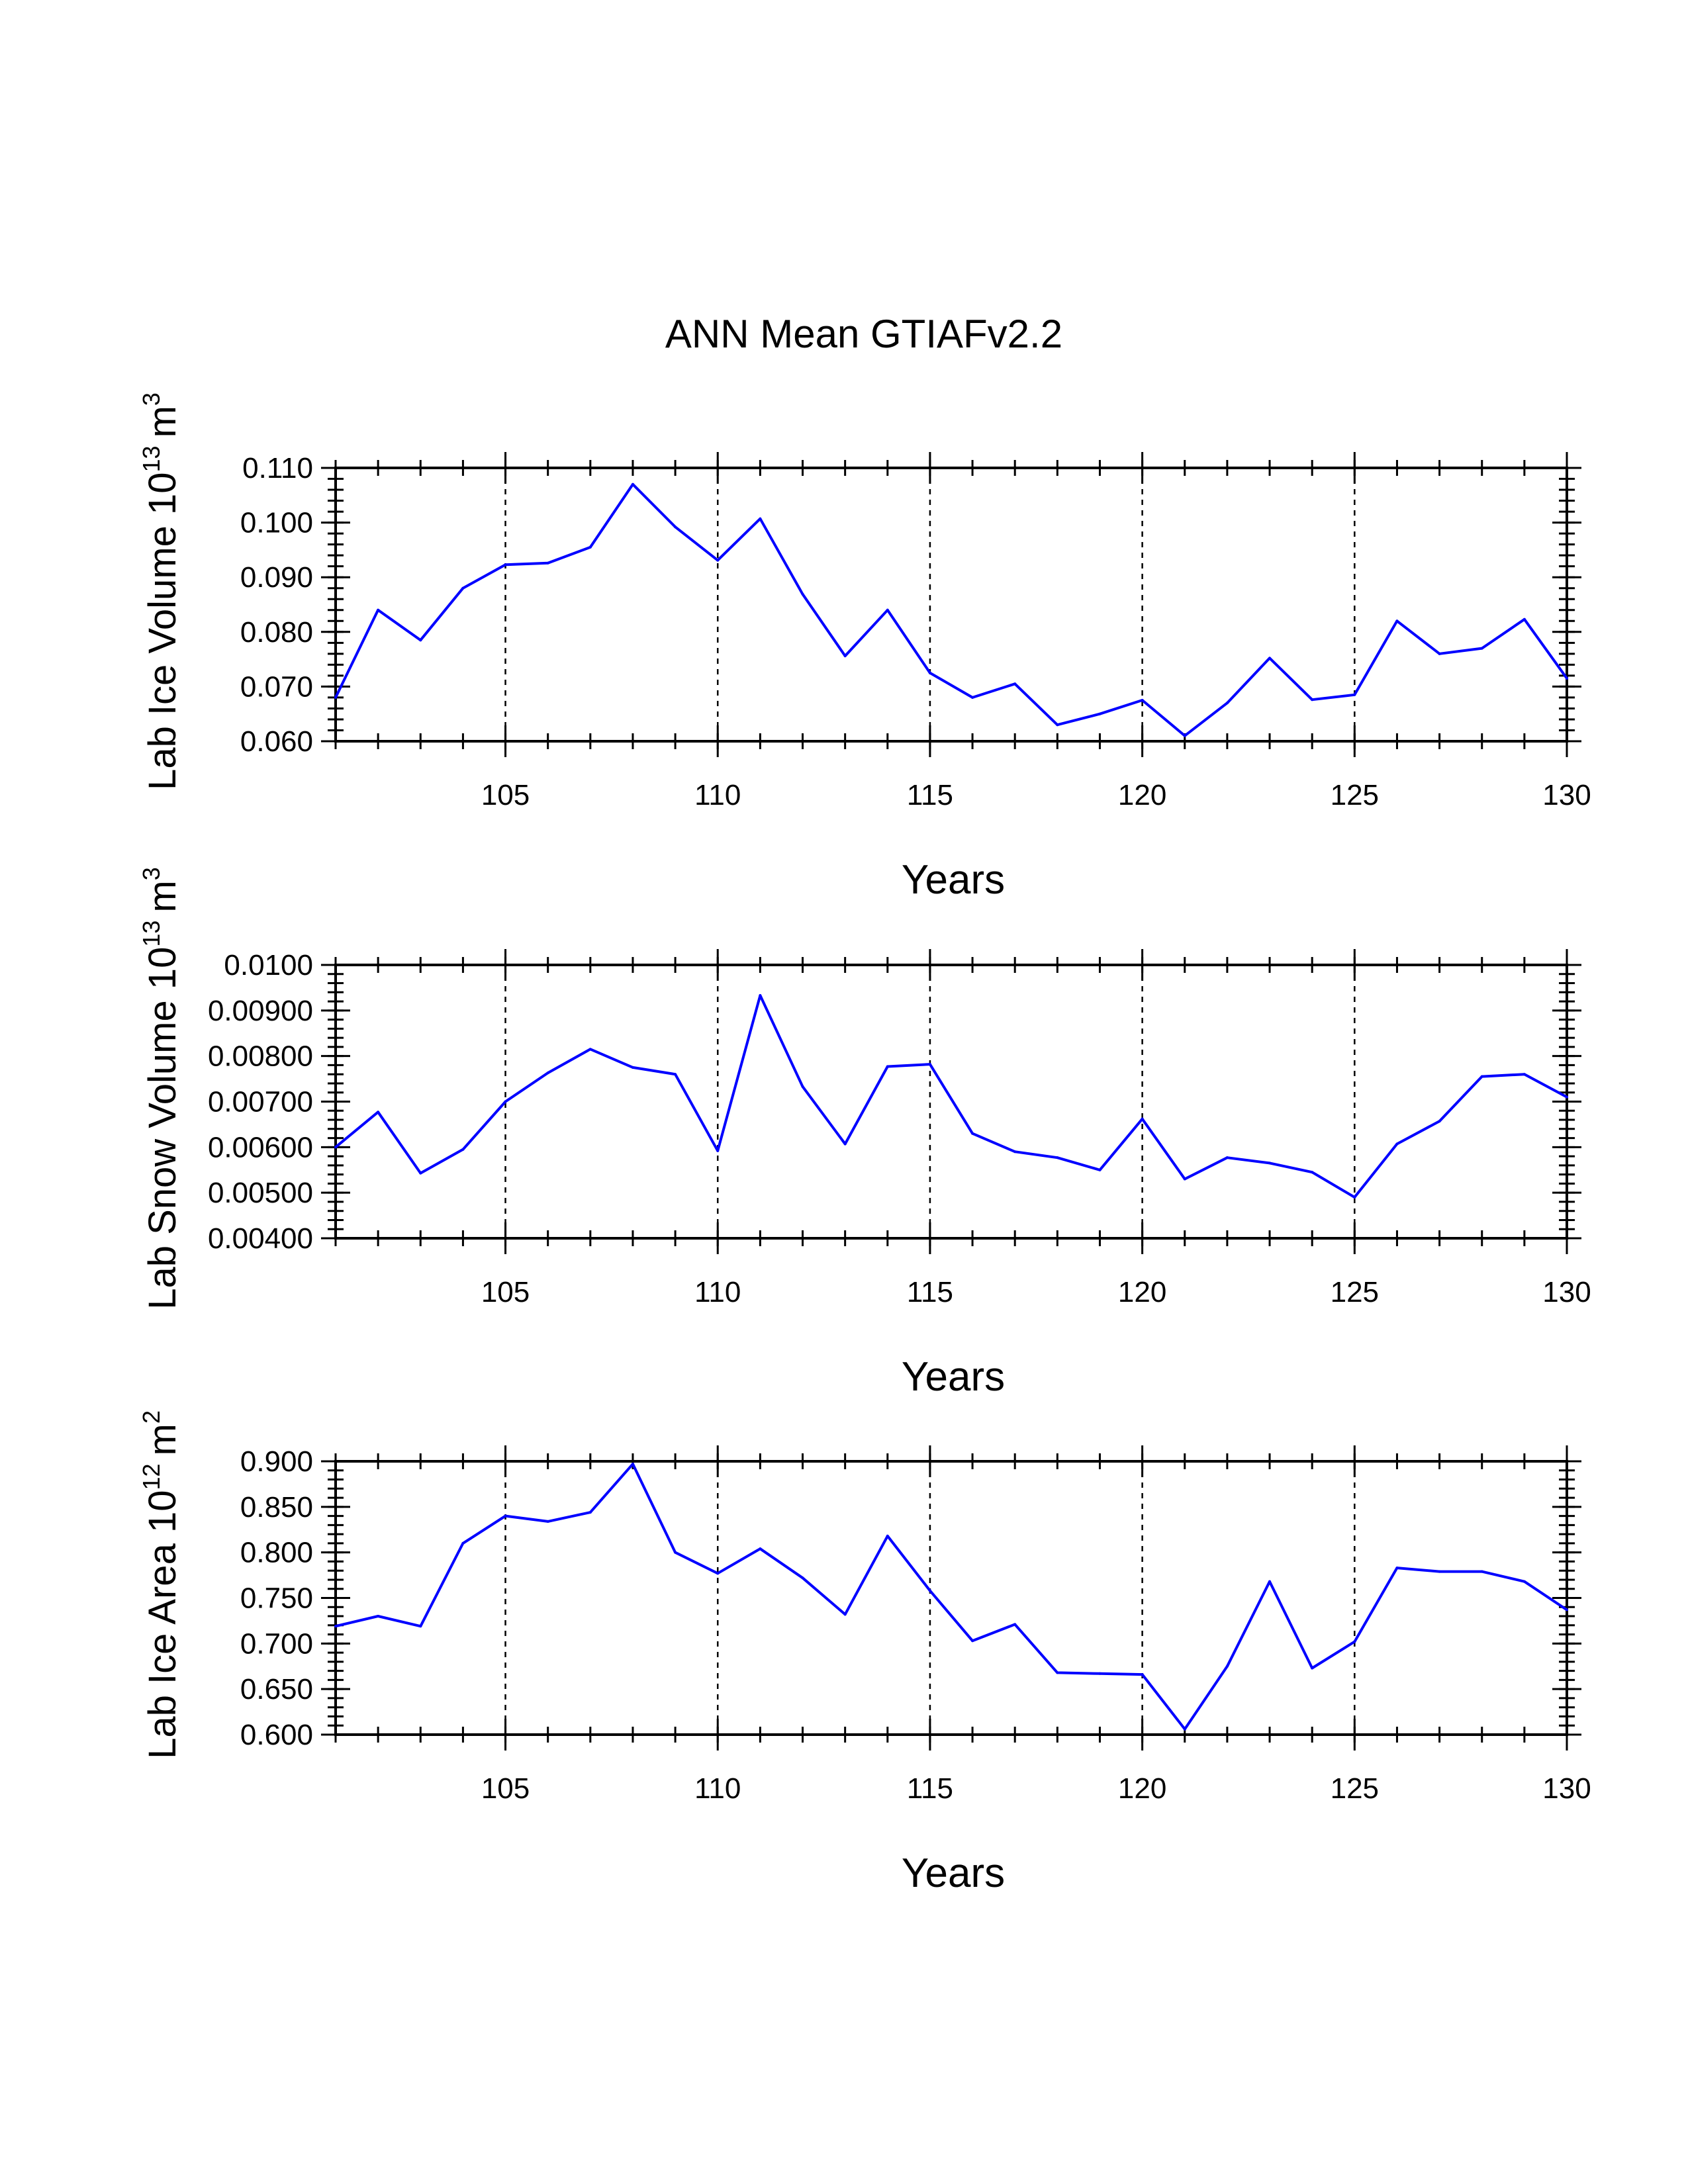 The height and width of the screenshot is (2184, 1688). What do you see at coordinates (260, 1102) in the screenshot?
I see `y-tick-label: 0.00700` at bounding box center [260, 1102].